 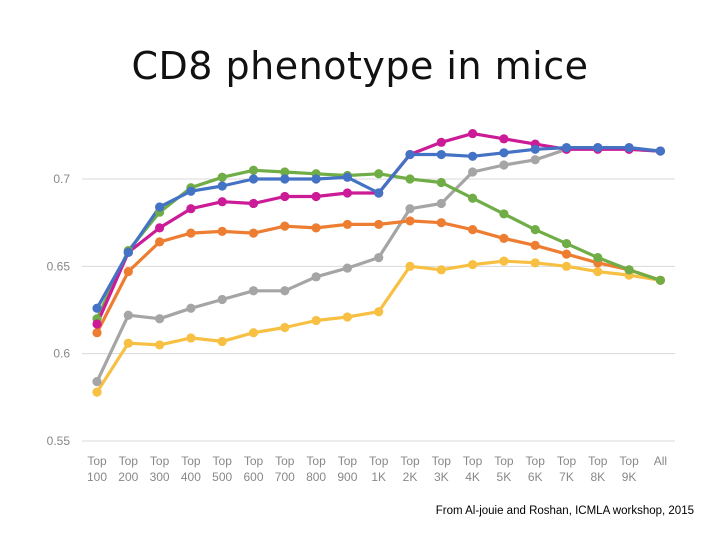 What do you see at coordinates (316, 477) in the screenshot?
I see `x-tick-label: 800` at bounding box center [316, 477].